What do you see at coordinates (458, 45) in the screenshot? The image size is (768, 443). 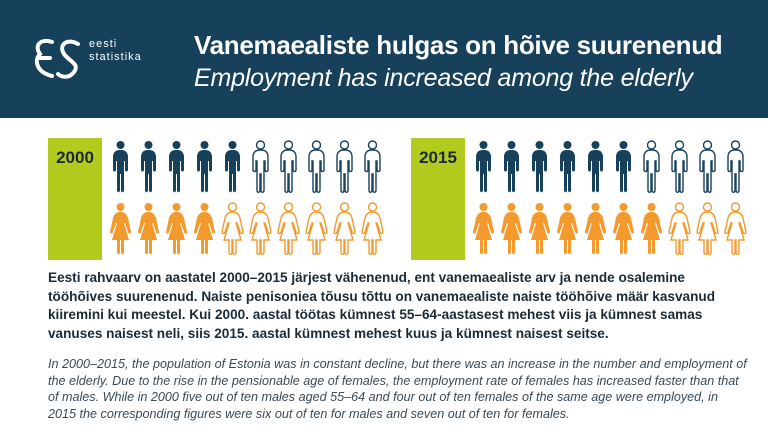 I see `title-estonian: Vanemaealiste hulgas on hõive suurenenud` at bounding box center [458, 45].